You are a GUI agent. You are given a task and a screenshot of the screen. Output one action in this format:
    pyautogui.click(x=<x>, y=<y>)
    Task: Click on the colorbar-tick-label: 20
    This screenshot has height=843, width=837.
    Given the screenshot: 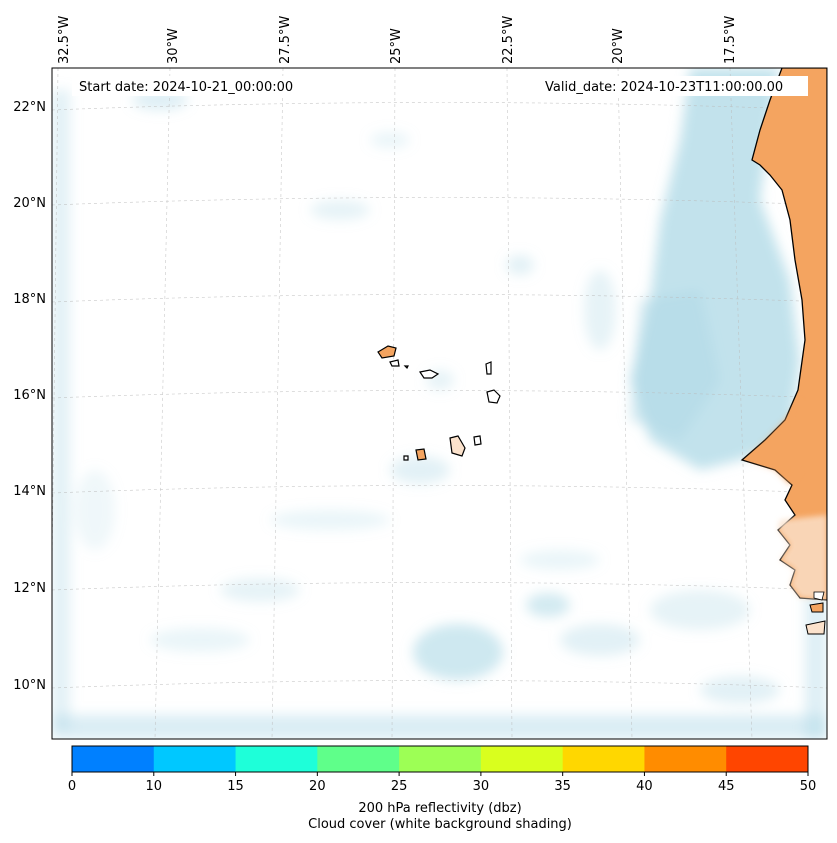 What is the action you would take?
    pyautogui.click(x=317, y=786)
    